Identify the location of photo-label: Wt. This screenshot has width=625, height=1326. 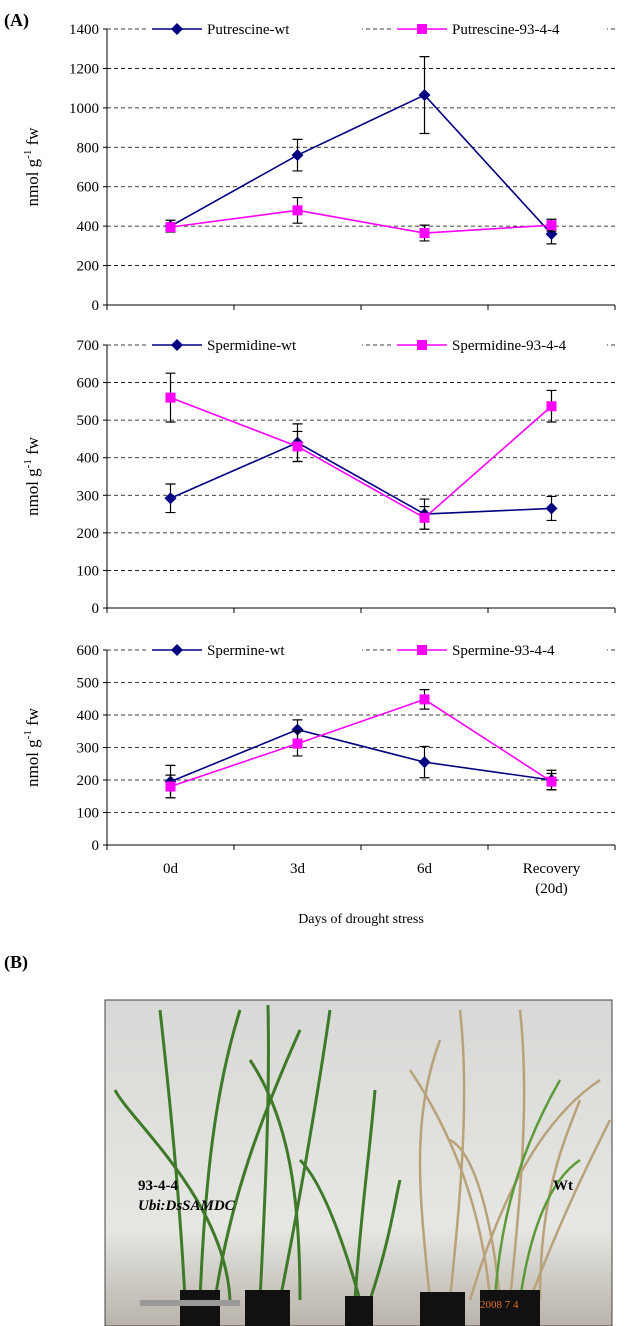
(563, 1186).